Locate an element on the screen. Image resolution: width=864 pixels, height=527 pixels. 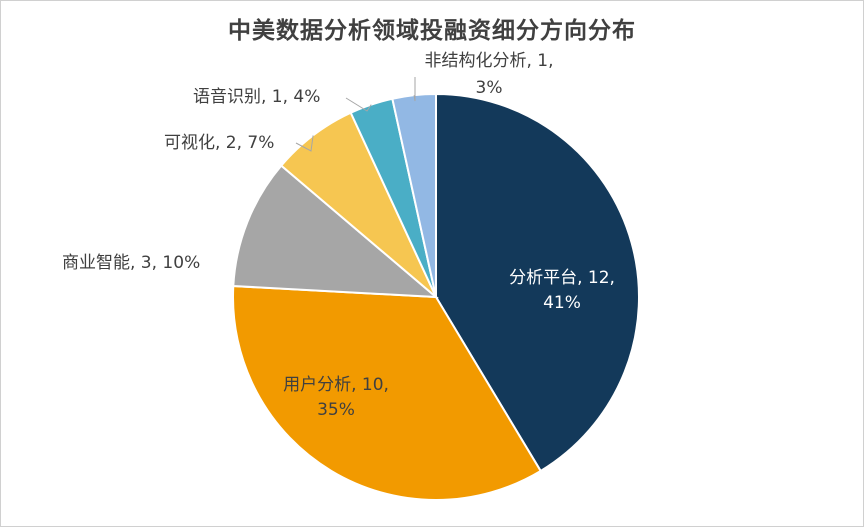
slice-business-intelligence is located at coordinates (335, 231).